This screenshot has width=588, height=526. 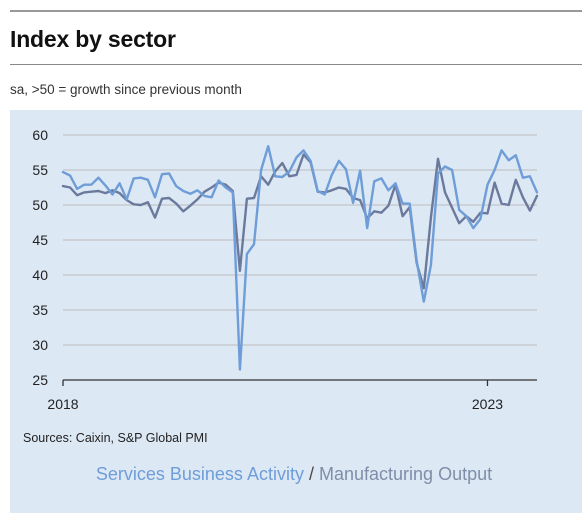 I want to click on y-tick-label: 30, so click(x=40, y=345).